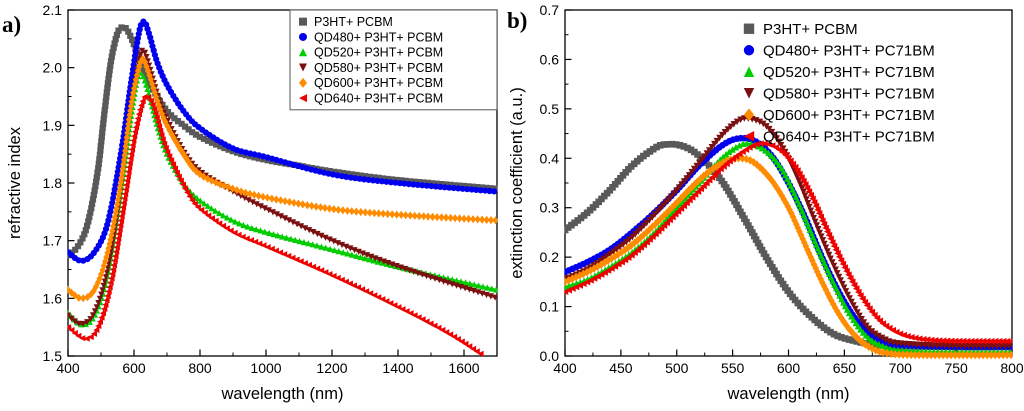 The height and width of the screenshot is (411, 1024). I want to click on y-axis-tick-label: 1.9, so click(53, 125).